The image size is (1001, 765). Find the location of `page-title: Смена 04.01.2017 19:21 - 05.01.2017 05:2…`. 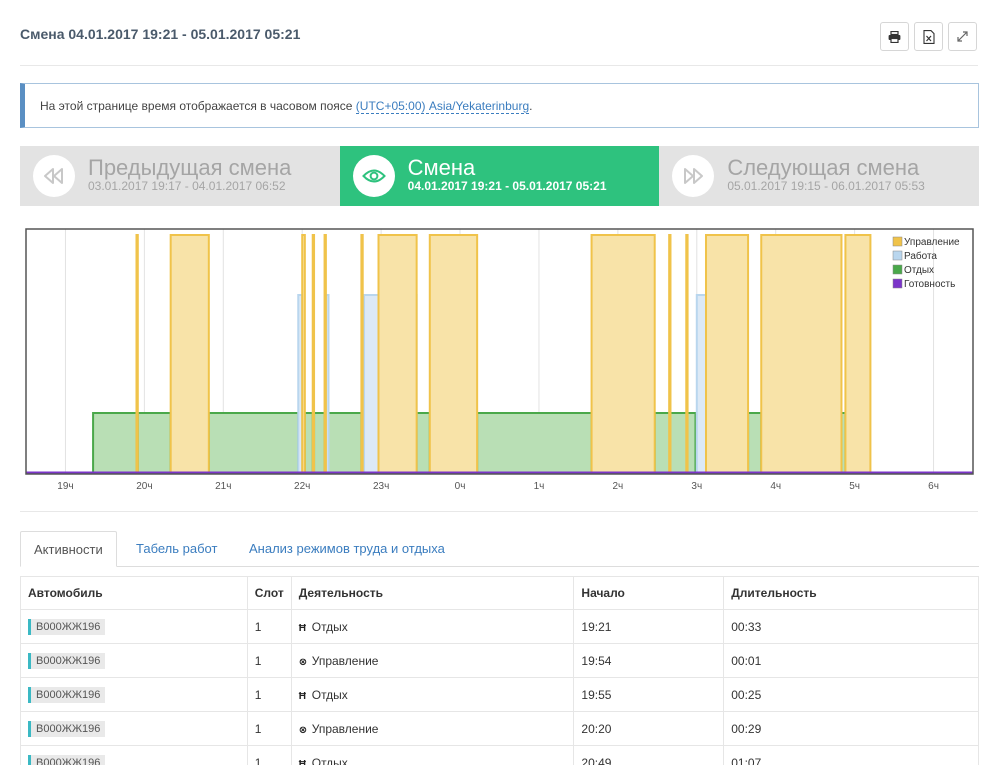

page-title: Смена 04.01.2017 19:21 - 05.01.2017 05:2… is located at coordinates (160, 34).